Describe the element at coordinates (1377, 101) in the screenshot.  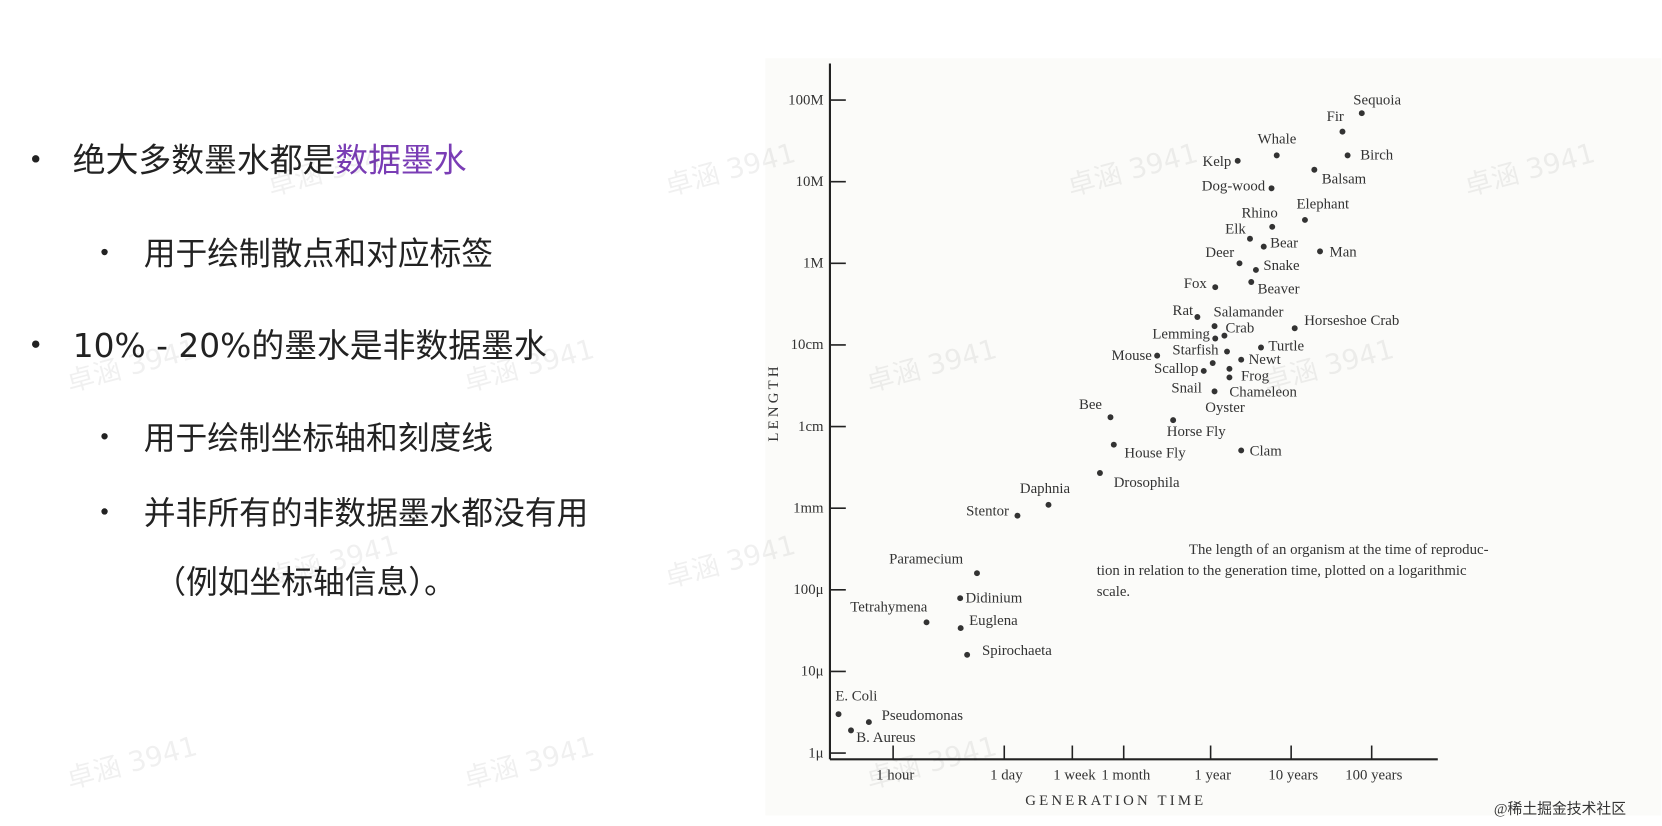
I see `point-label: Sequoia` at that location.